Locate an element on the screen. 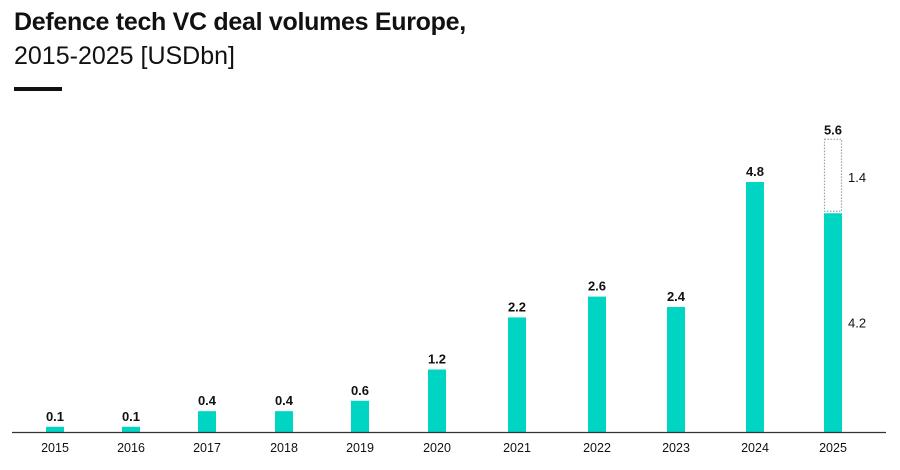 The image size is (900, 470). x-tick-label-2021: 2021 is located at coordinates (517, 448).